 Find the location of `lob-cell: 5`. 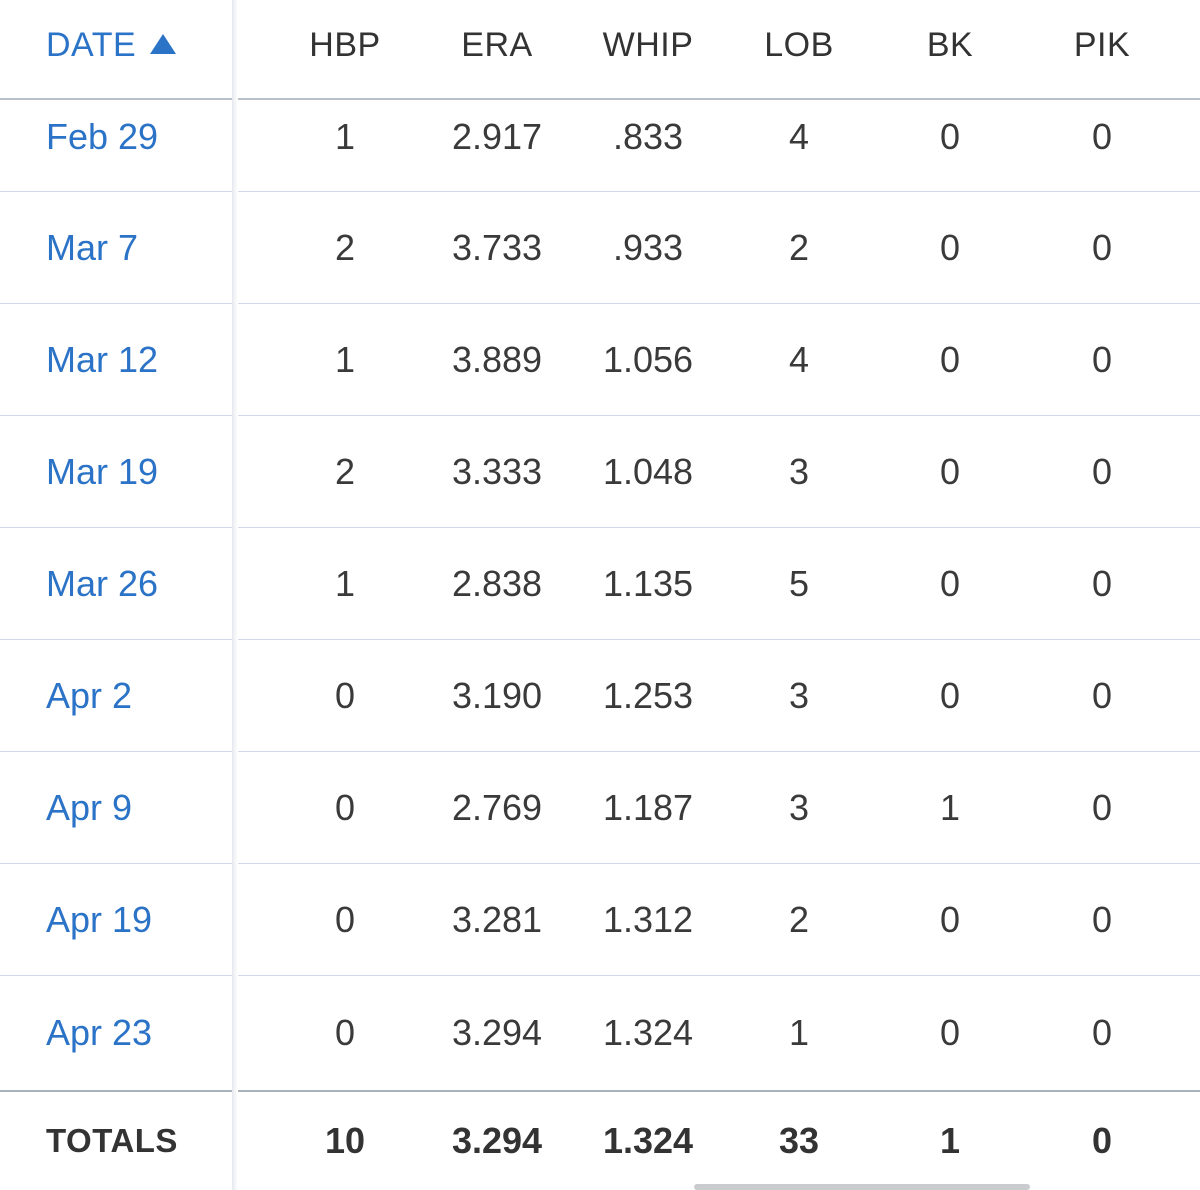

lob-cell: 5 is located at coordinates (799, 583).